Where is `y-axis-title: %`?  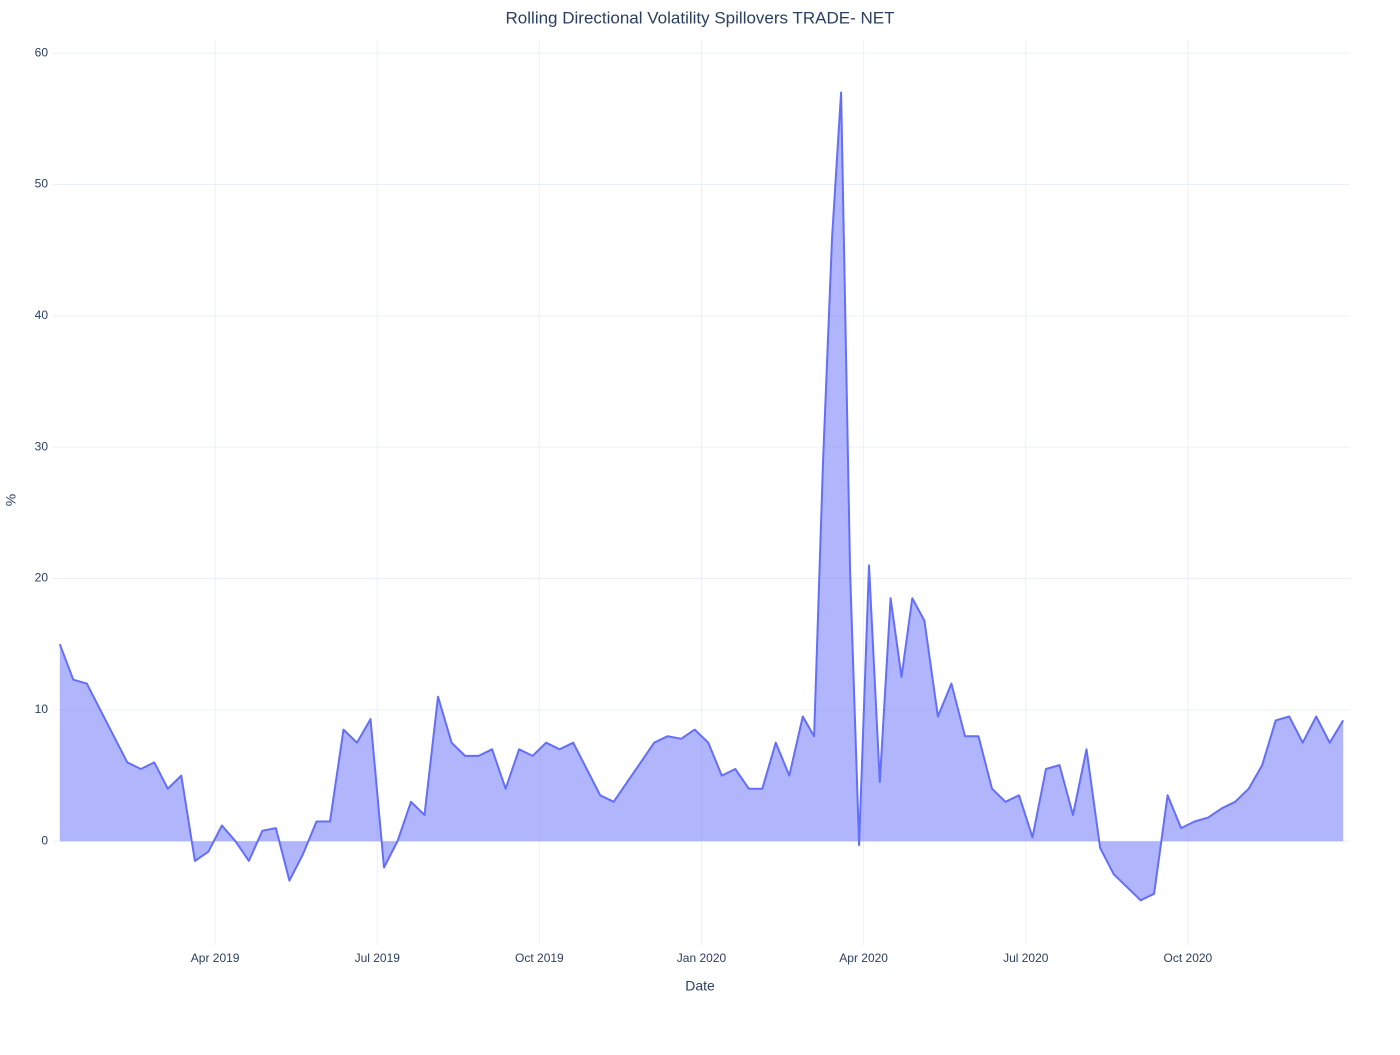 y-axis-title: % is located at coordinates (11, 500).